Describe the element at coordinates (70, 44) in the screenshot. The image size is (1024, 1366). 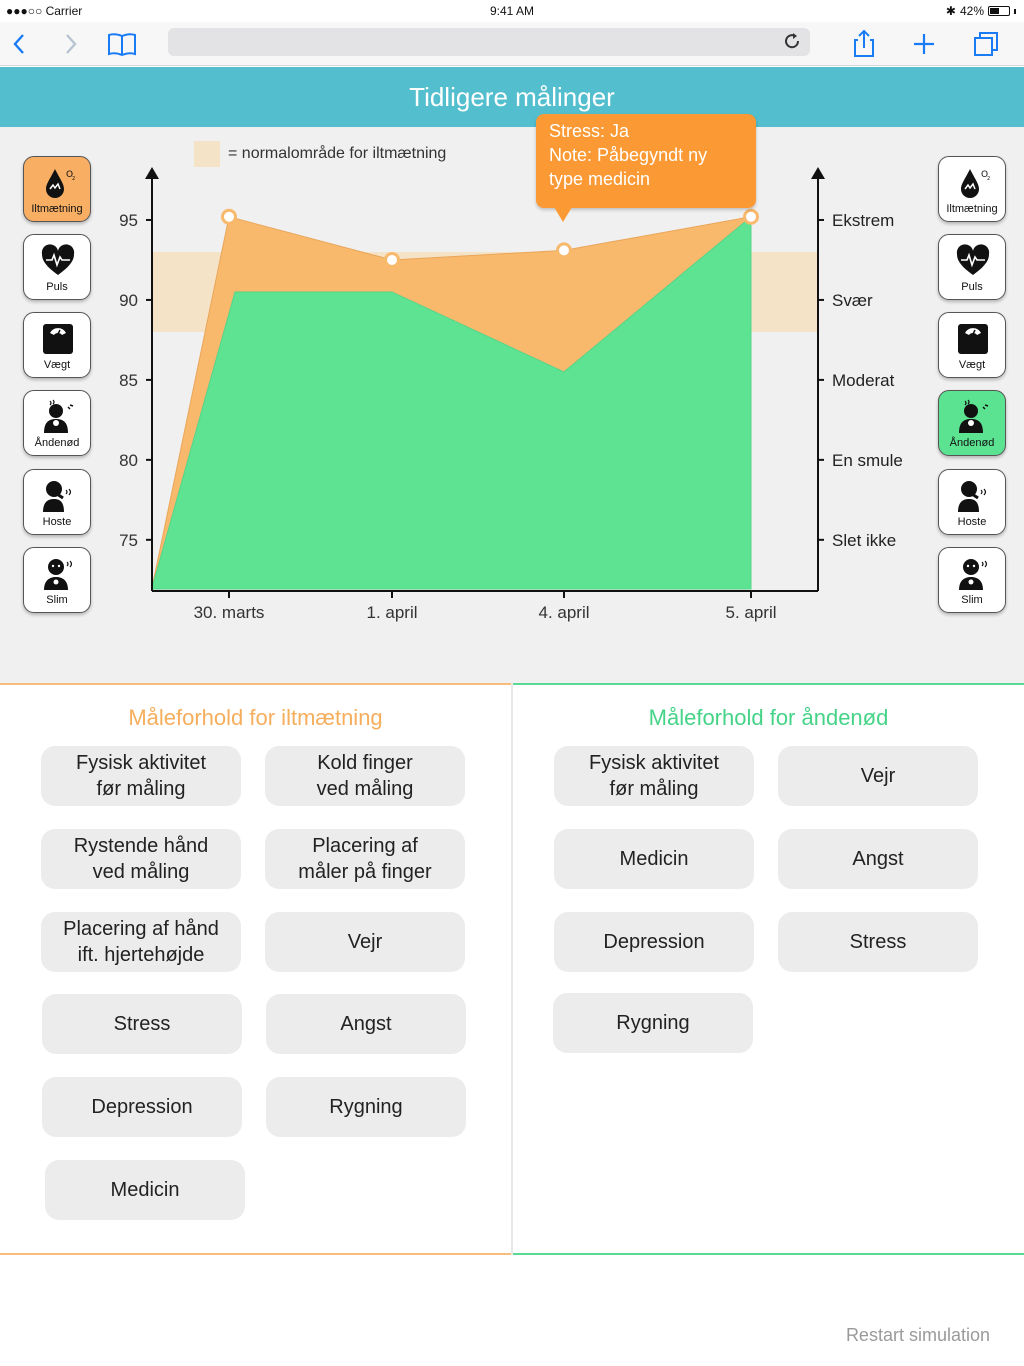
I see `chevron-right-icon` at that location.